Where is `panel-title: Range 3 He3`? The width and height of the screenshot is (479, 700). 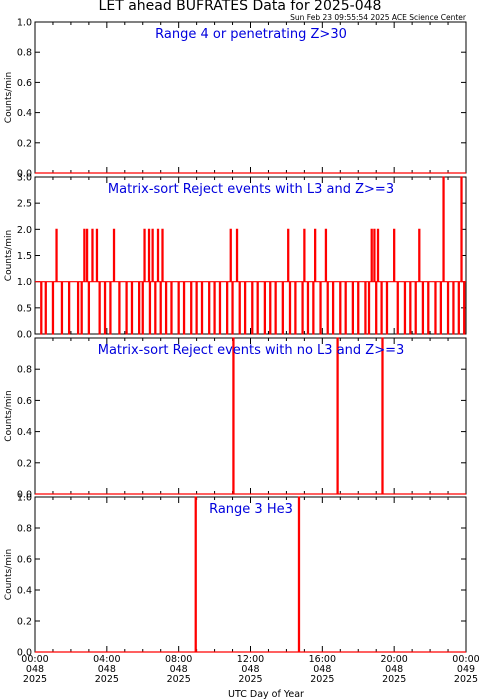 panel-title: Range 3 He3 is located at coordinates (251, 509).